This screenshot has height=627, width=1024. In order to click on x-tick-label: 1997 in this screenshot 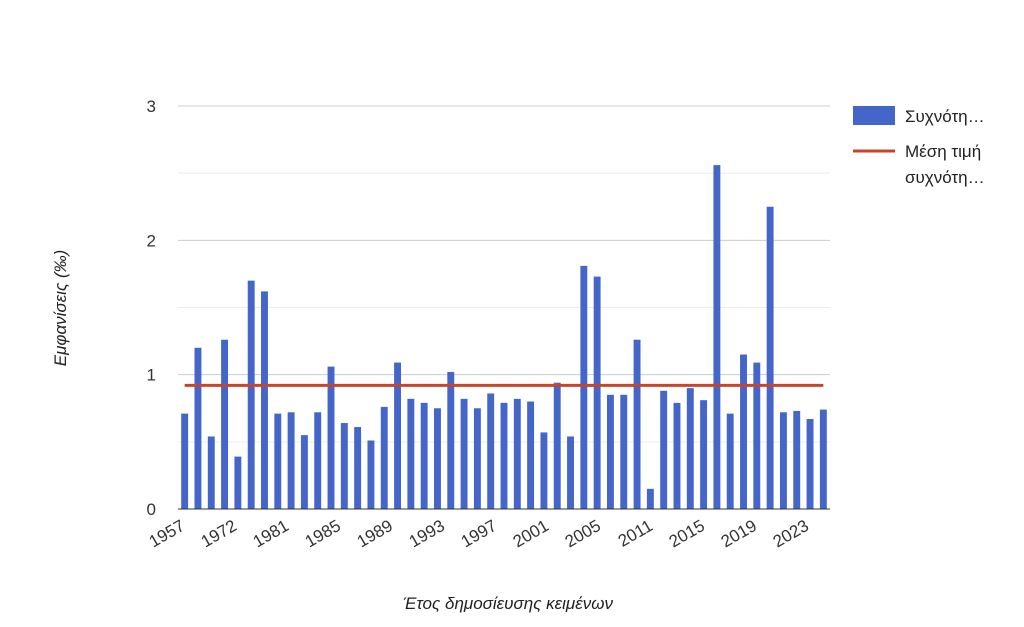, I will do `click(479, 533)`.